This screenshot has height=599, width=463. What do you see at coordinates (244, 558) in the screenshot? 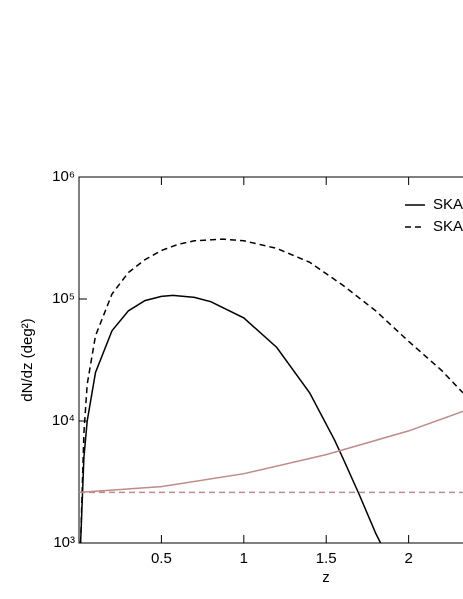
I see `x-tick-label: 1` at bounding box center [244, 558].